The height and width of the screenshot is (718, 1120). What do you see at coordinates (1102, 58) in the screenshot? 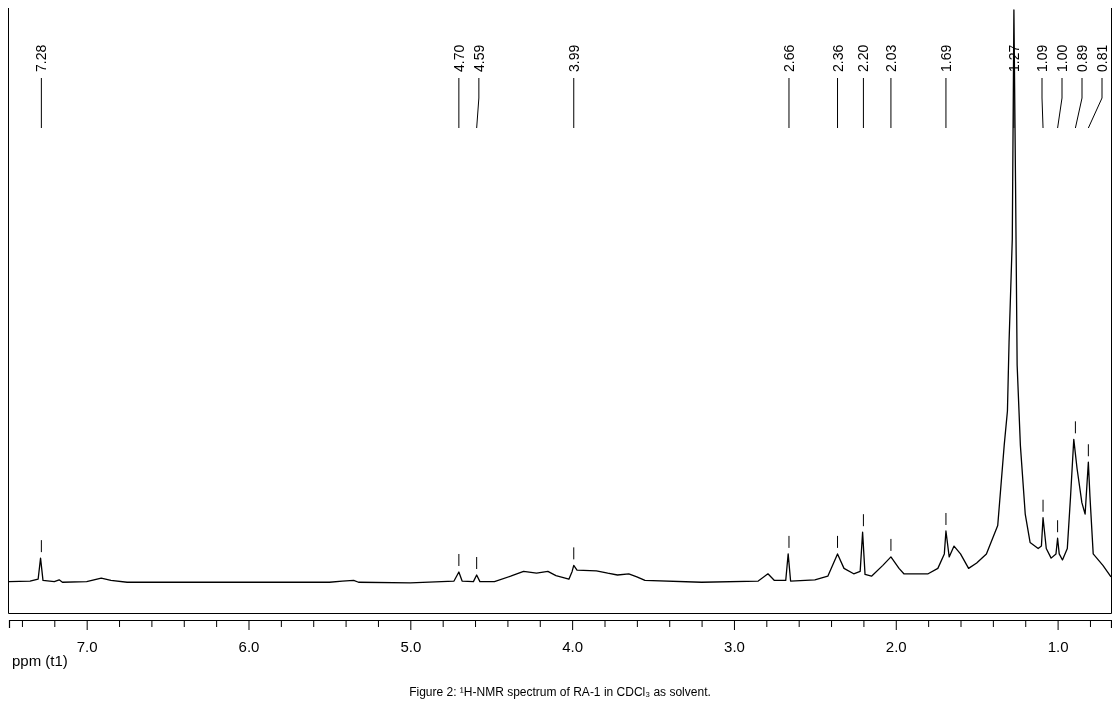
I see `annotation: 0.81` at bounding box center [1102, 58].